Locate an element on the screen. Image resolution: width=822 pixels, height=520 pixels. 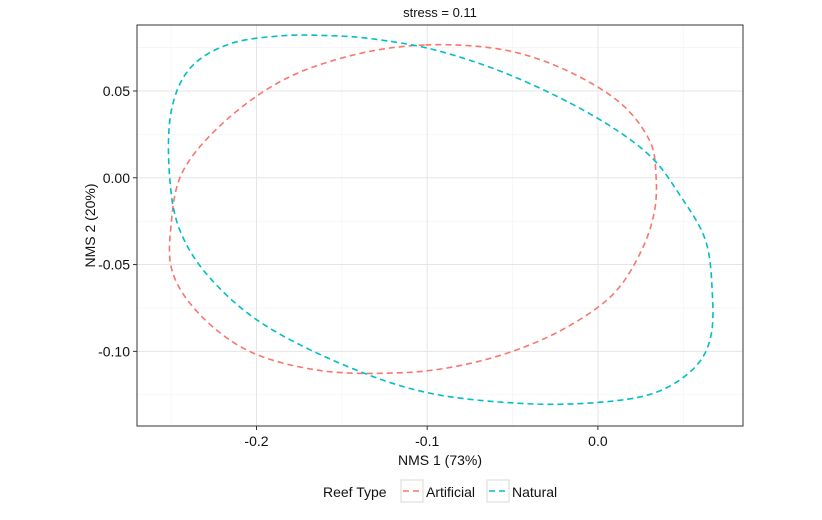
y-tick-label: 0.00 is located at coordinates (116, 178).